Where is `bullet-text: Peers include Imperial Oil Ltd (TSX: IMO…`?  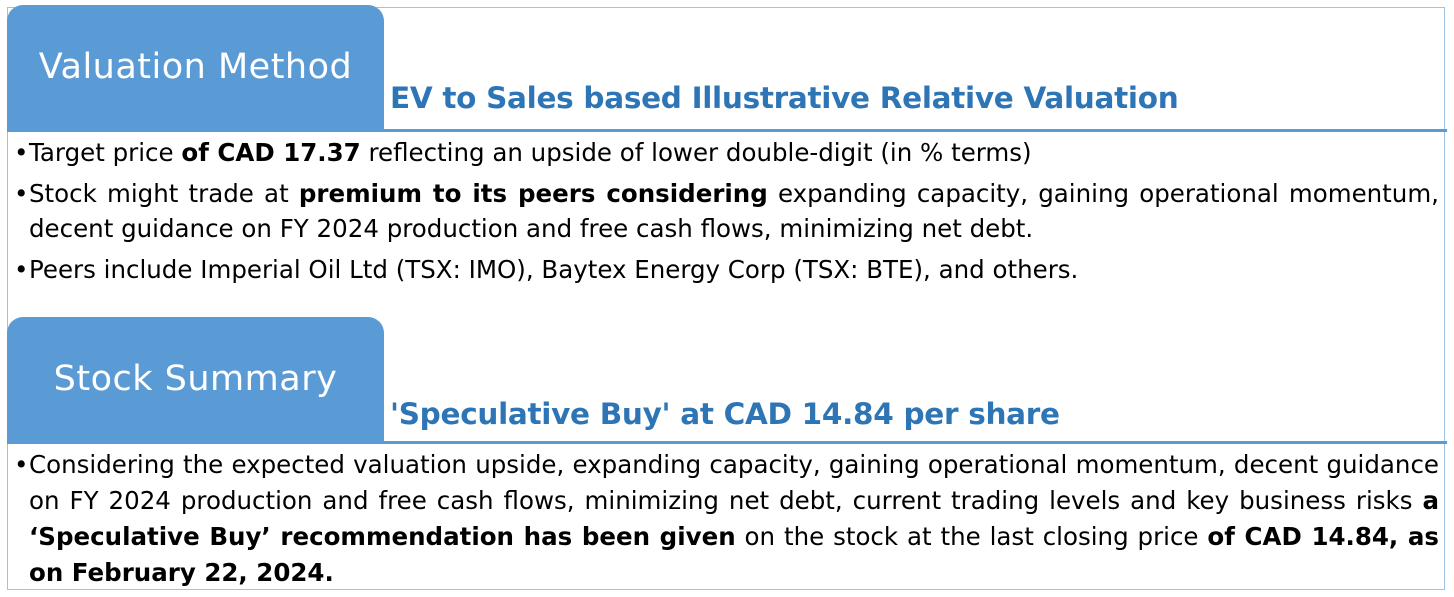 bullet-text: Peers include Imperial Oil Ltd (TSX: IMO… is located at coordinates (554, 269).